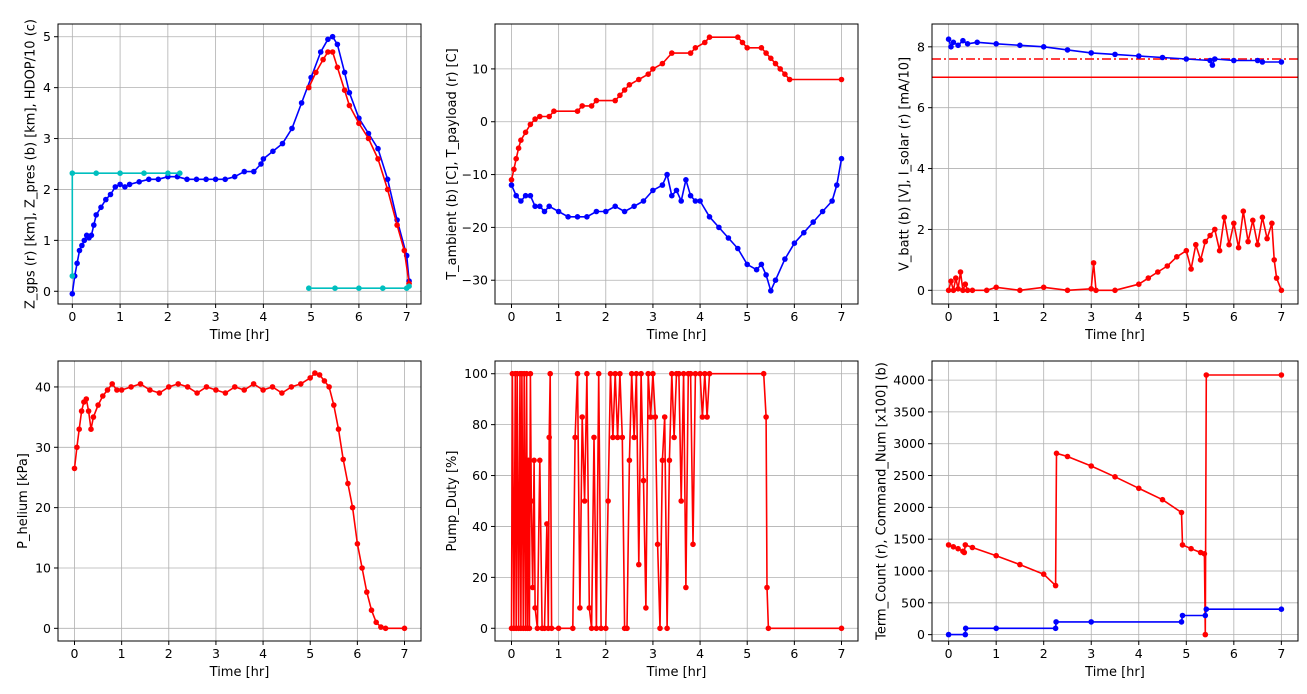 The width and height of the screenshot is (1307, 694). Describe the element at coordinates (1115, 622) in the screenshot. I see `series-blue` at that location.